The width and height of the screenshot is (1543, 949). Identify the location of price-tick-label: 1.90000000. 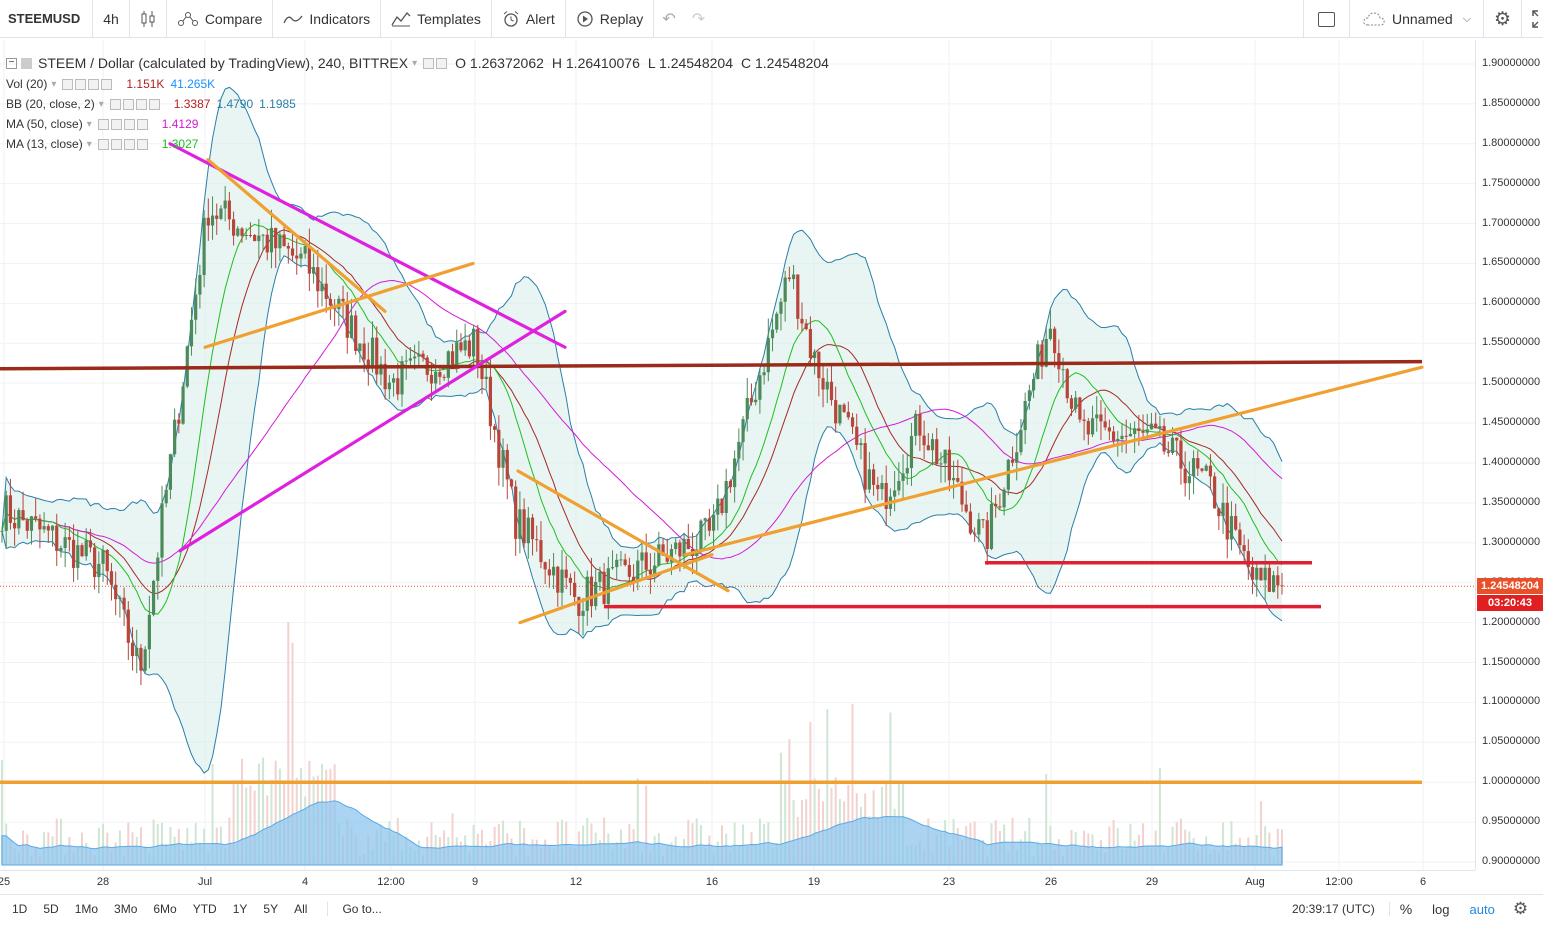
(1511, 62).